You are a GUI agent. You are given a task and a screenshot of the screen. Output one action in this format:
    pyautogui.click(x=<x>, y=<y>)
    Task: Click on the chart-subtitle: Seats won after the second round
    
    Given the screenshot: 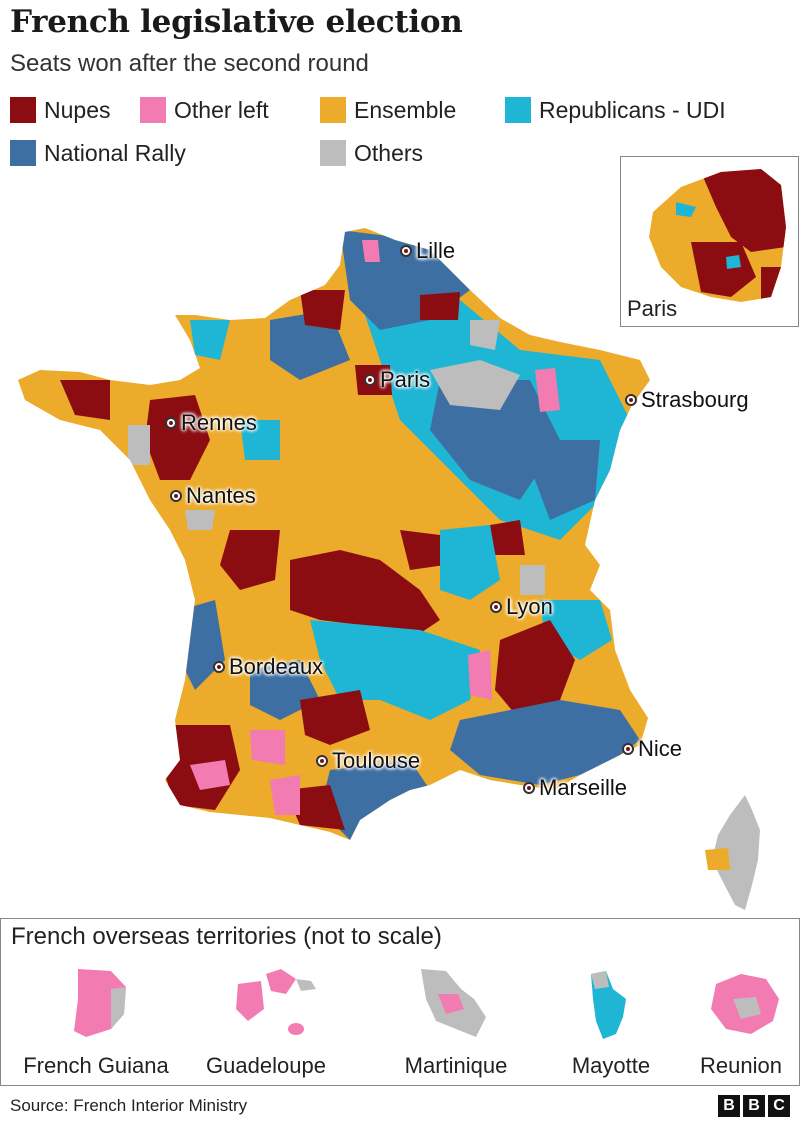 What is the action you would take?
    pyautogui.click(x=189, y=63)
    